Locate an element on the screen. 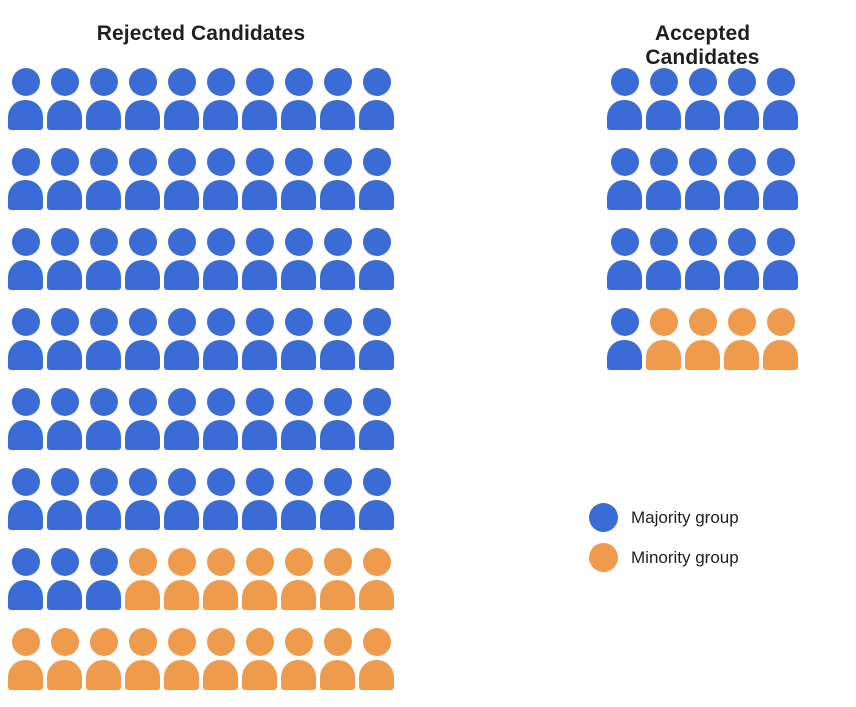 Image resolution: width=856 pixels, height=707 pixels. accepted-candidates-grid is located at coordinates (702, 219).